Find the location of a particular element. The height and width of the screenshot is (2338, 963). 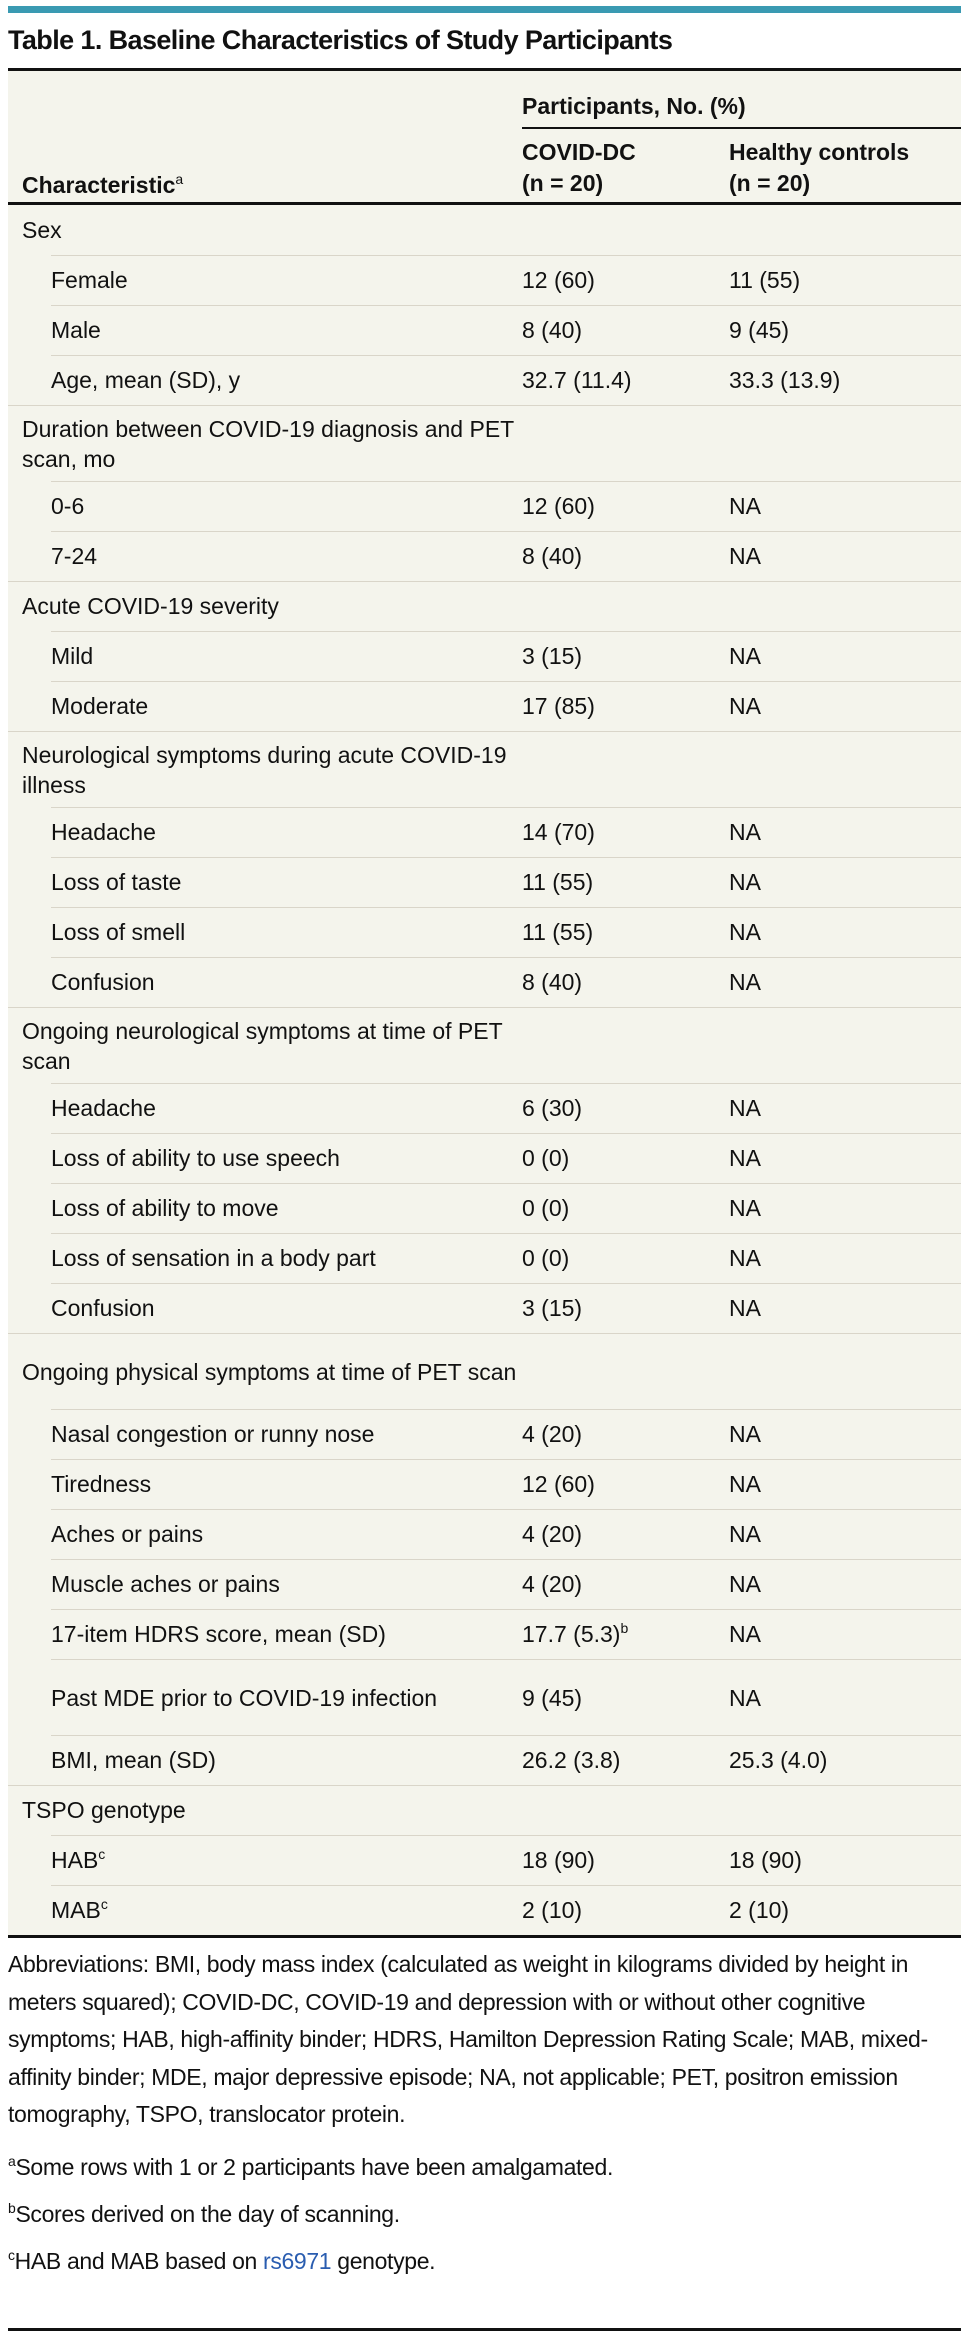

table-row: MABc 2 (10) 2 (10) is located at coordinates (506, 1910).